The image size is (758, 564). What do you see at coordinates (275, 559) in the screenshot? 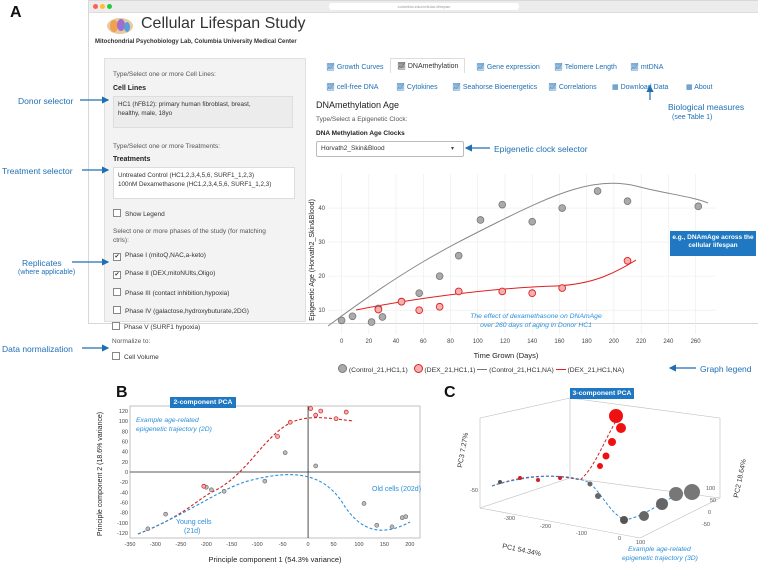
I see `x-axis-label: Principle component 1 (54.3% variance)` at bounding box center [275, 559].